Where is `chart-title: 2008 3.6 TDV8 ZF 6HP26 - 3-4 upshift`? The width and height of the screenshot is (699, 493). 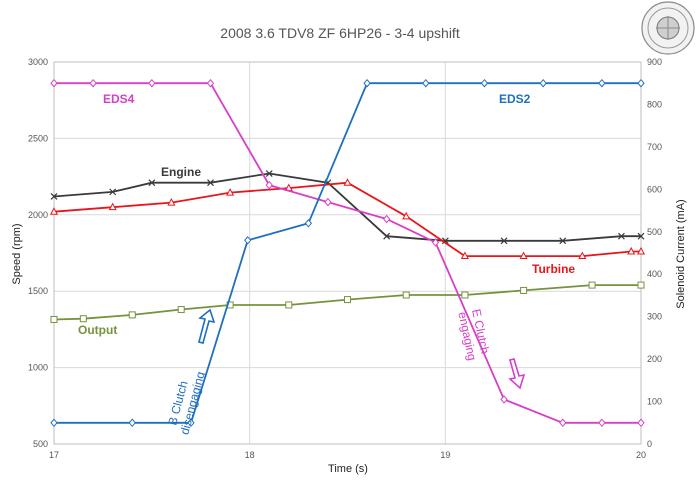
chart-title: 2008 3.6 TDV8 ZF 6HP26 - 3-4 upshift is located at coordinates (340, 33).